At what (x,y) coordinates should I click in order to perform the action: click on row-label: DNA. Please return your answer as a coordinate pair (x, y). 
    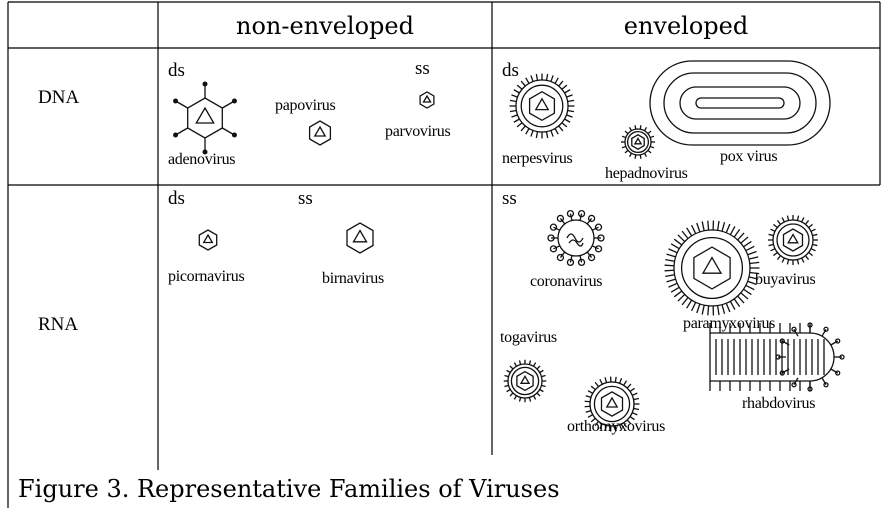
    Looking at the image, I should click on (58, 97).